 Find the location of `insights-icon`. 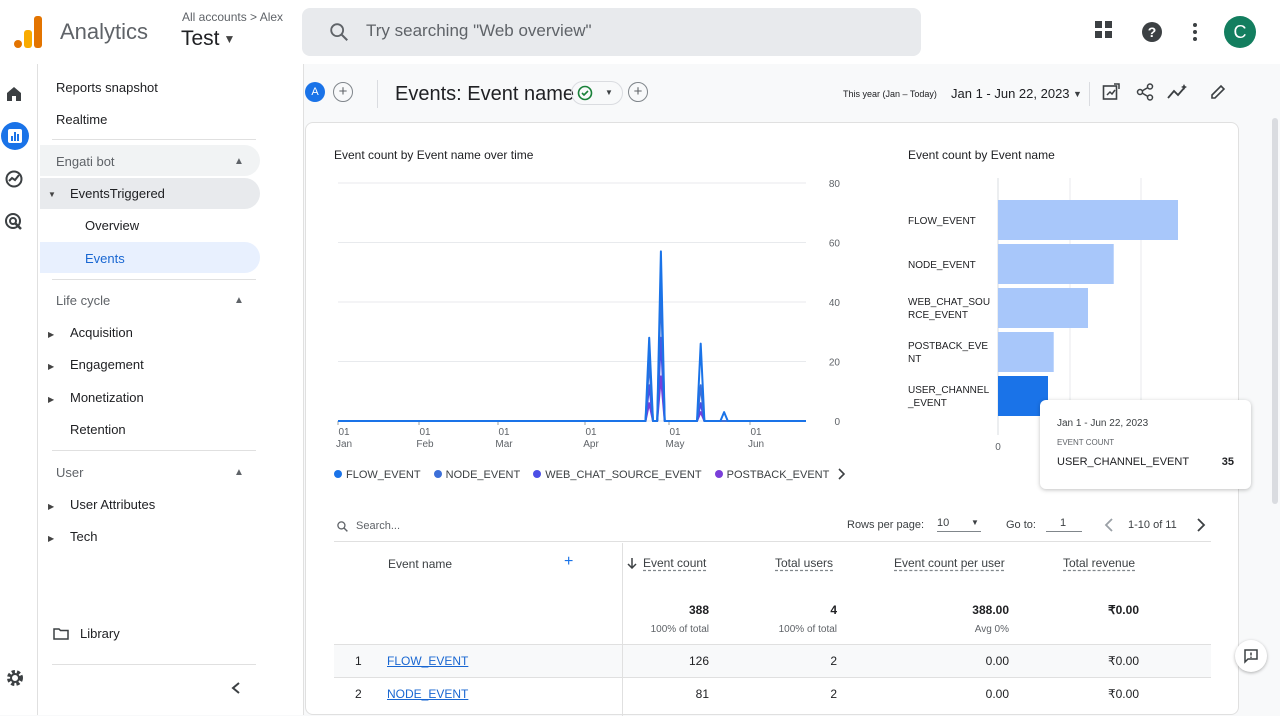

insights-icon is located at coordinates (1178, 92).